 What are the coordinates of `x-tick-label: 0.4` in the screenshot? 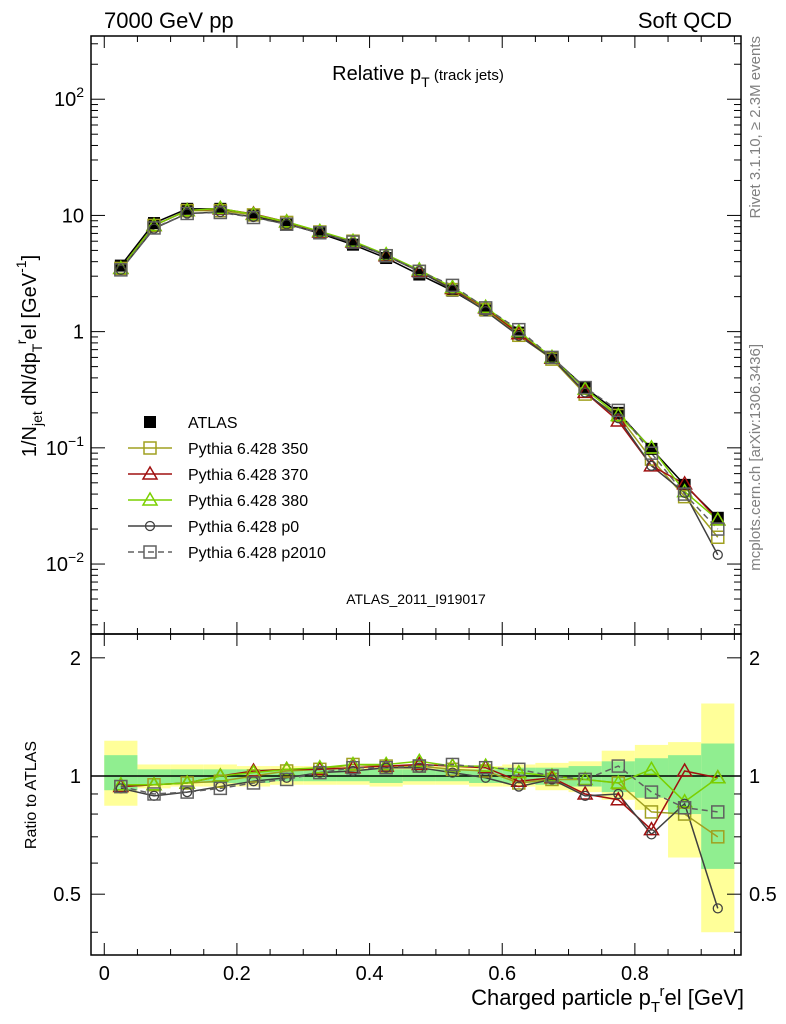 It's located at (370, 974).